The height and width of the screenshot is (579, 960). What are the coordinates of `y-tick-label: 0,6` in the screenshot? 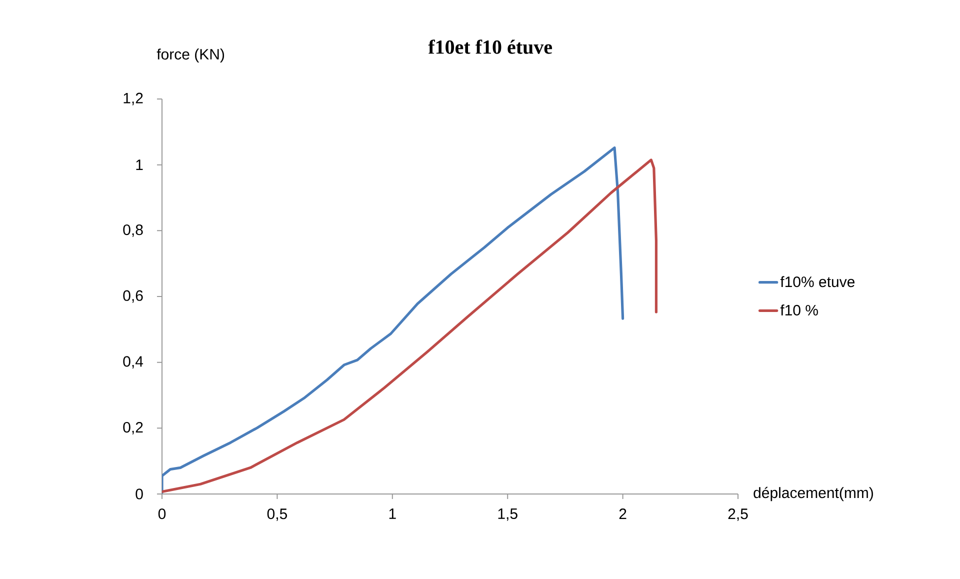 It's located at (133, 296).